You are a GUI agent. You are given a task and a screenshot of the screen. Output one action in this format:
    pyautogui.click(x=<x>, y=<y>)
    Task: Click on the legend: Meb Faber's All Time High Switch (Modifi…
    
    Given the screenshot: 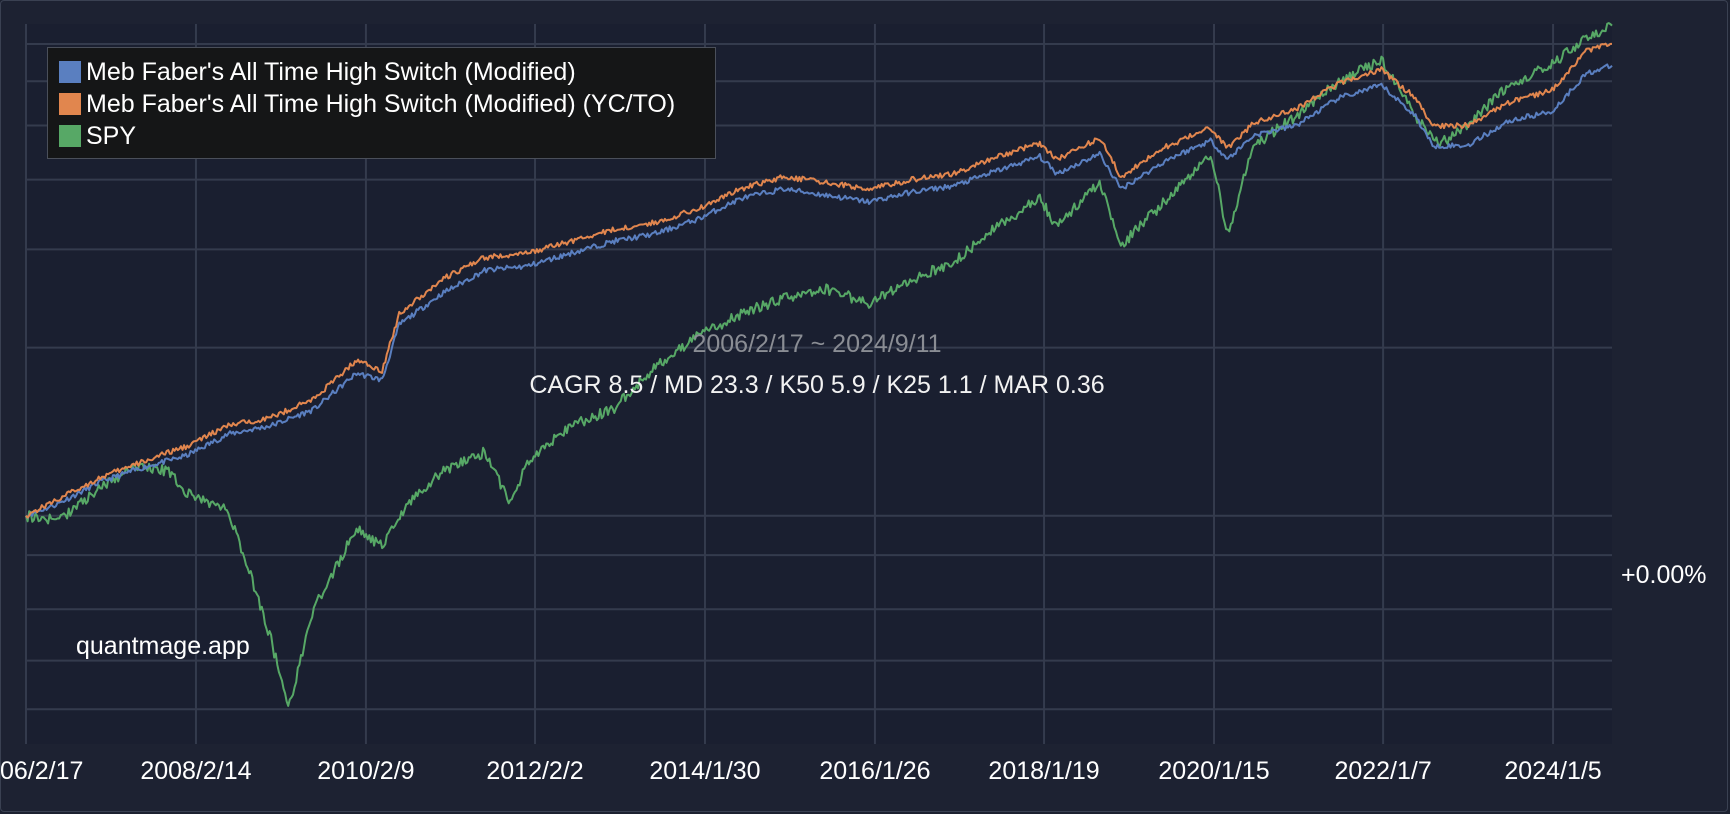 What is the action you would take?
    pyautogui.click(x=381, y=103)
    